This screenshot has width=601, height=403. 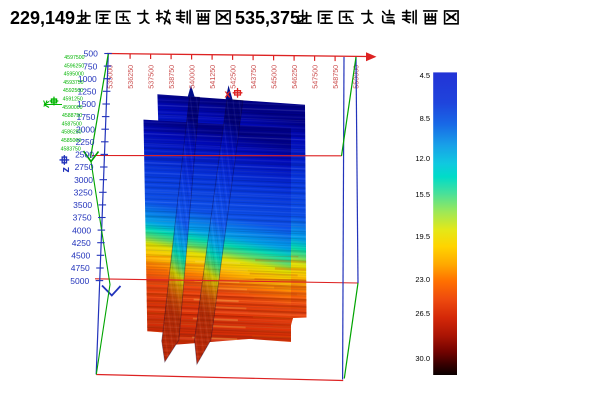 I want to click on svg-text: z, so click(x=66, y=170).